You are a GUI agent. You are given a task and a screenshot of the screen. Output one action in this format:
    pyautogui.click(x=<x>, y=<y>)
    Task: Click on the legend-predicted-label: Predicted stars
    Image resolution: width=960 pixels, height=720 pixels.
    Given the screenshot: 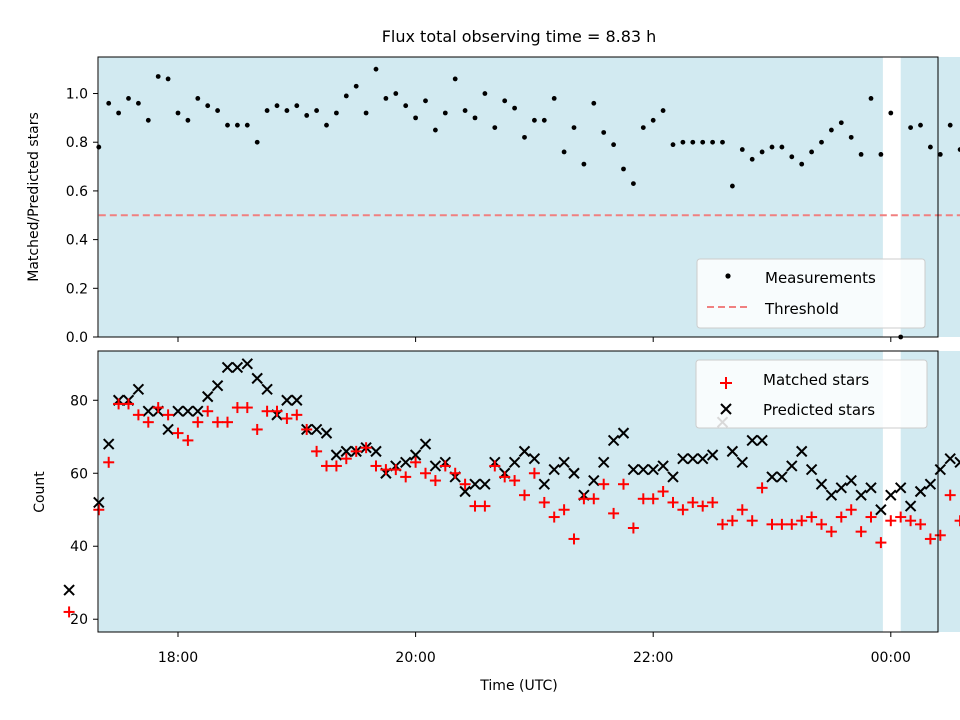 What is the action you would take?
    pyautogui.click(x=819, y=410)
    